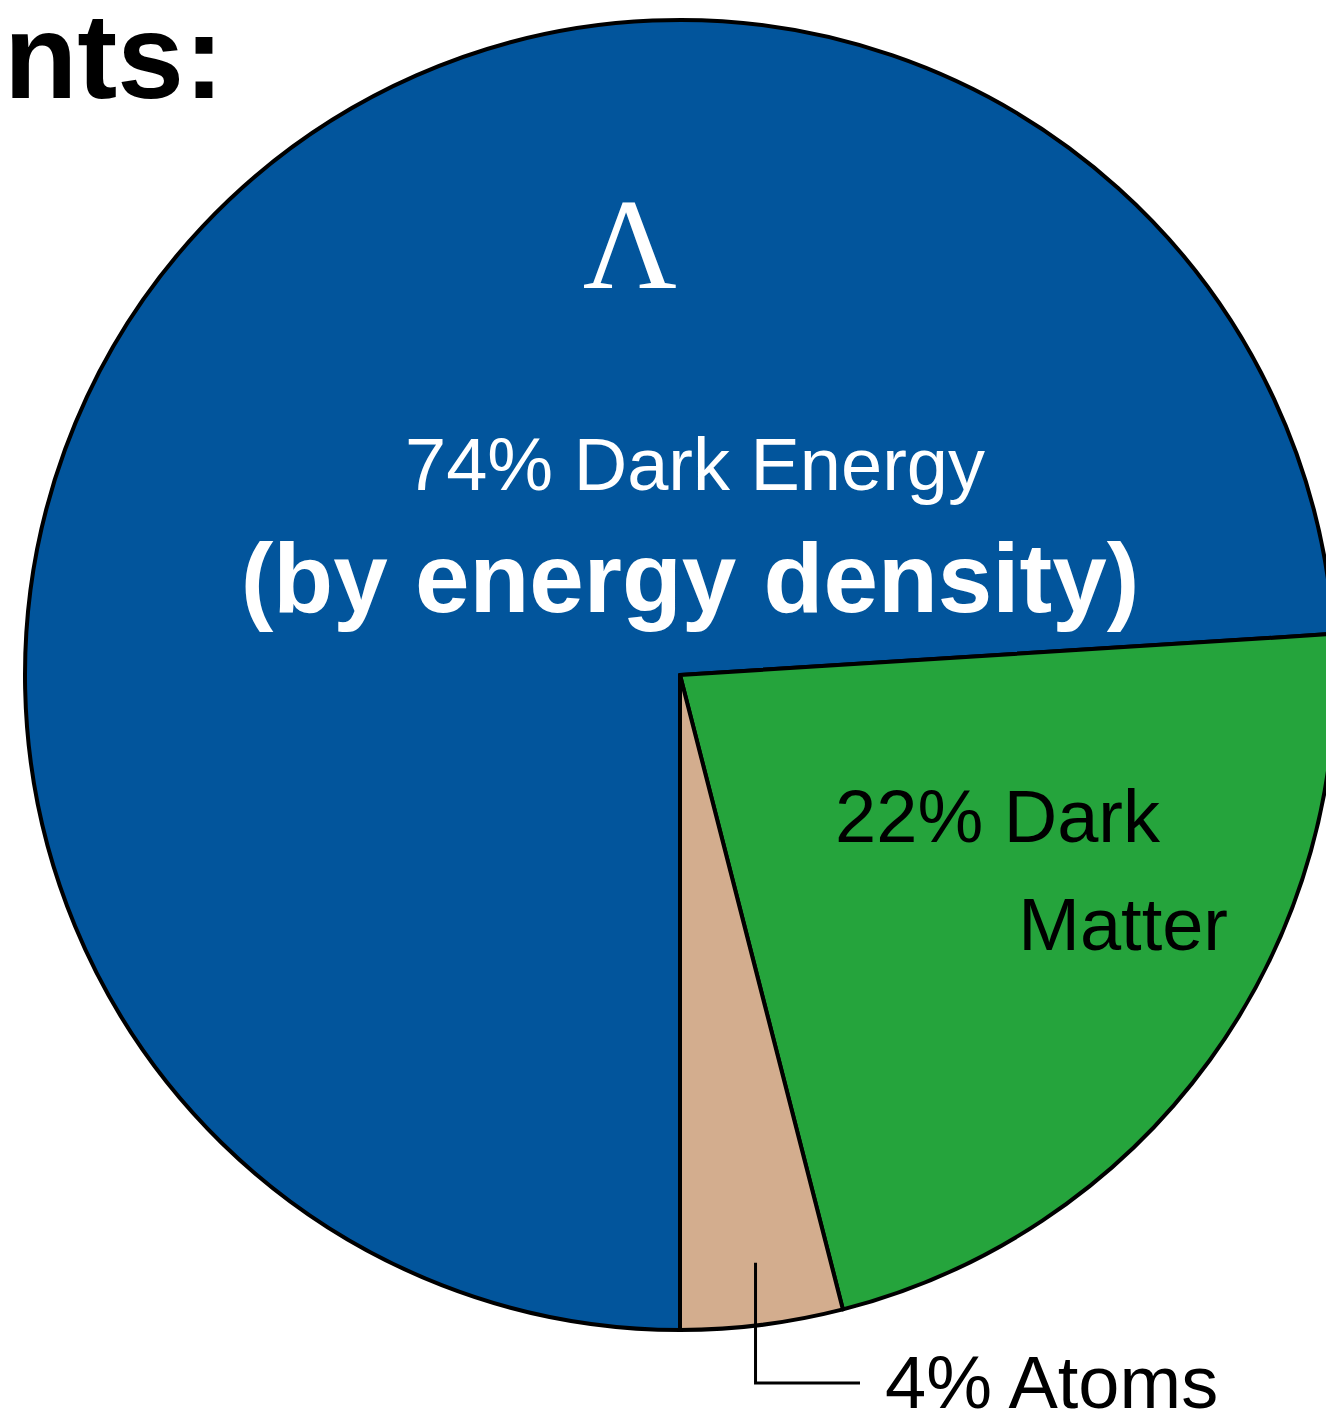  I want to click on chart-title: nts:, so click(114, 61).